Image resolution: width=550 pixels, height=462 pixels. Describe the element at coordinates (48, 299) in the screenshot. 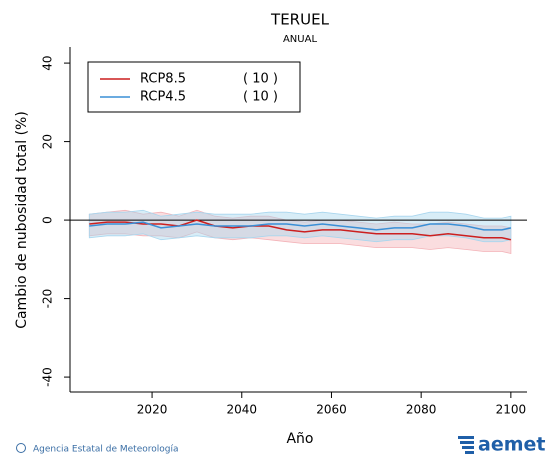

I see `y-tick-label: -20` at that location.